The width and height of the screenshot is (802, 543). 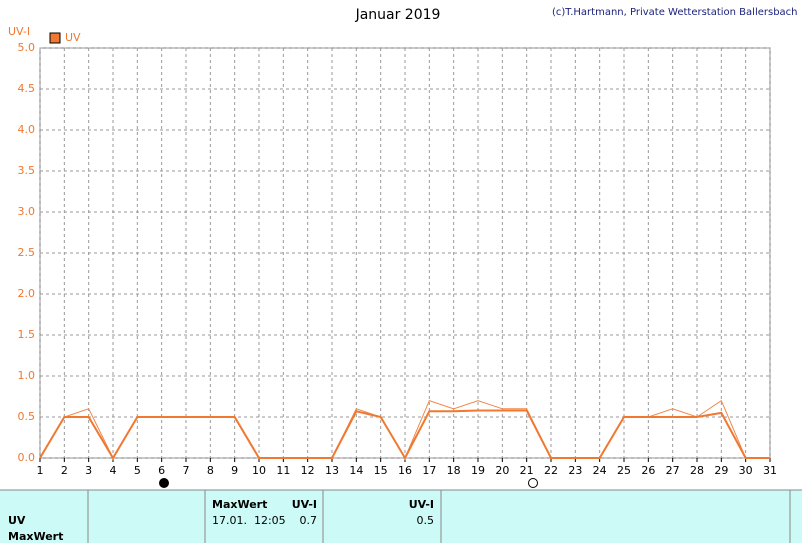 I want to click on x-tick-label: 9, so click(x=234, y=470).